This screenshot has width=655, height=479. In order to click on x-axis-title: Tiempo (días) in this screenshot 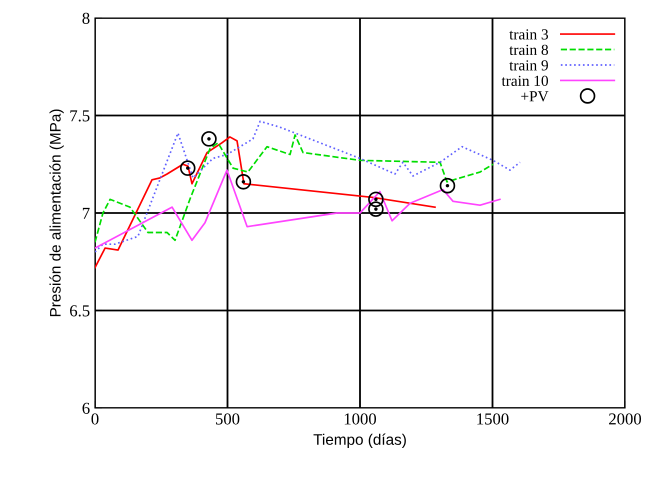, I will do `click(360, 441)`.